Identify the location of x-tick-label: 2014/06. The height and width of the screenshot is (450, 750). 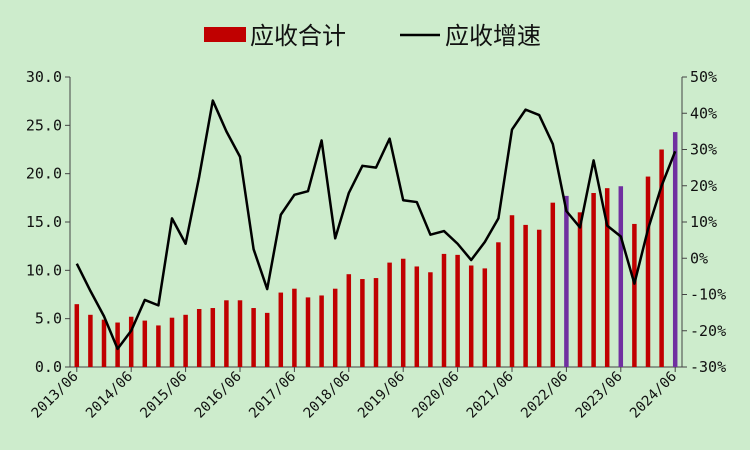
(109, 395).